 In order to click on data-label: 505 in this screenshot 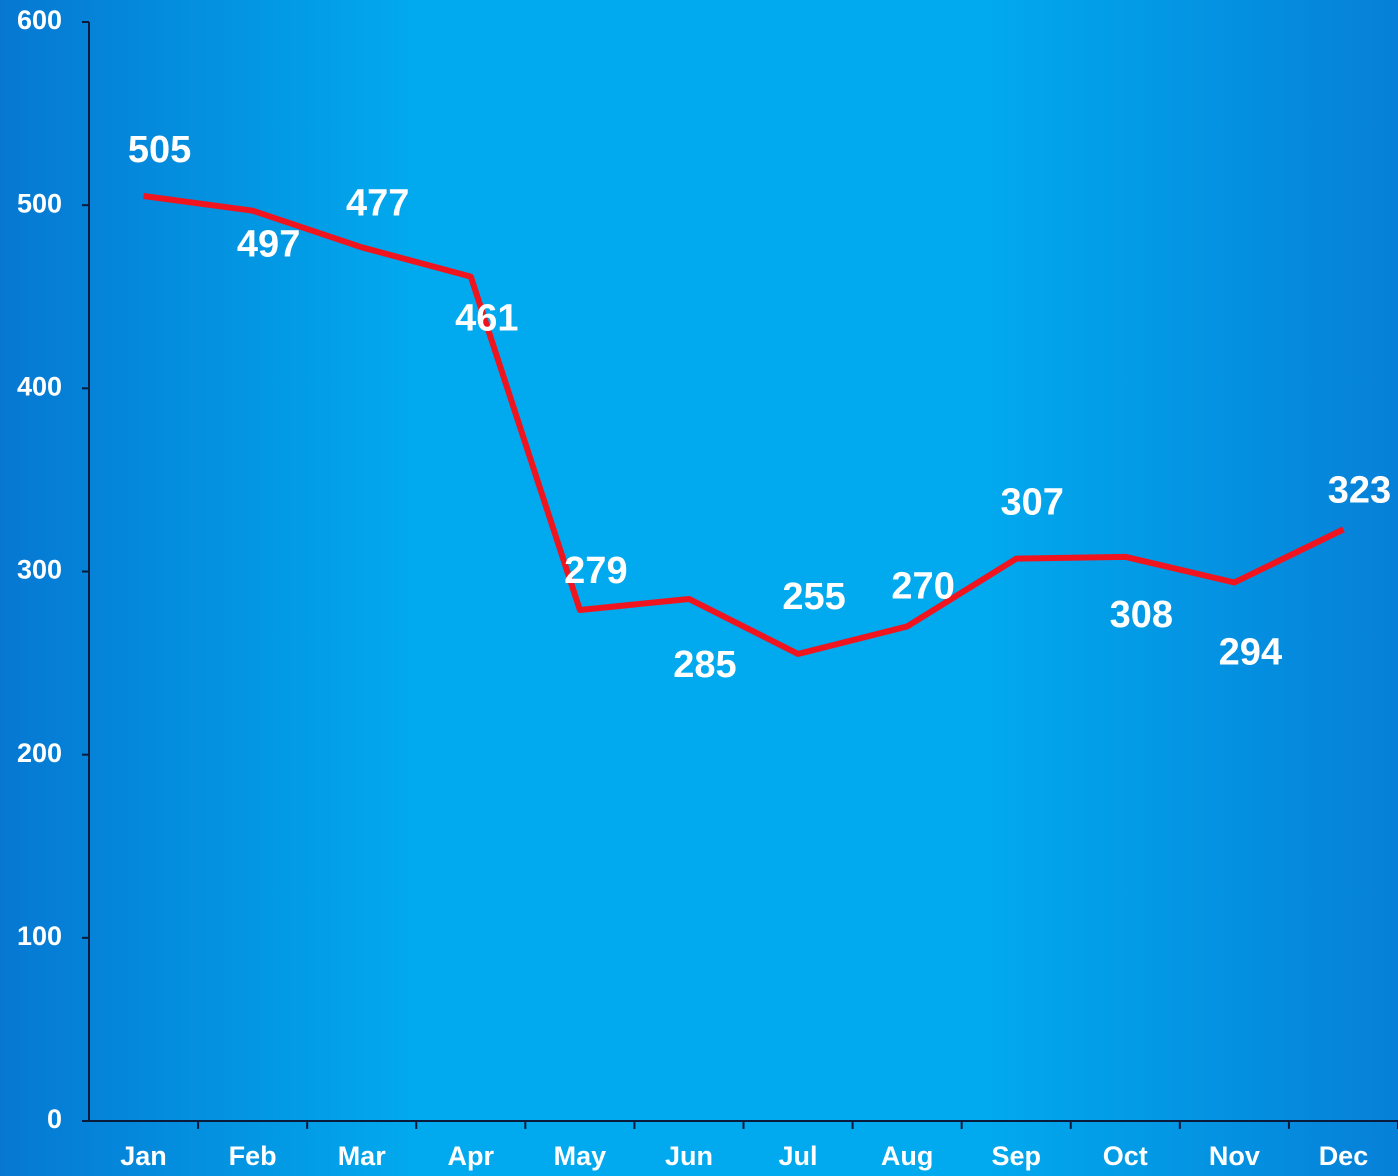, I will do `click(159, 150)`.